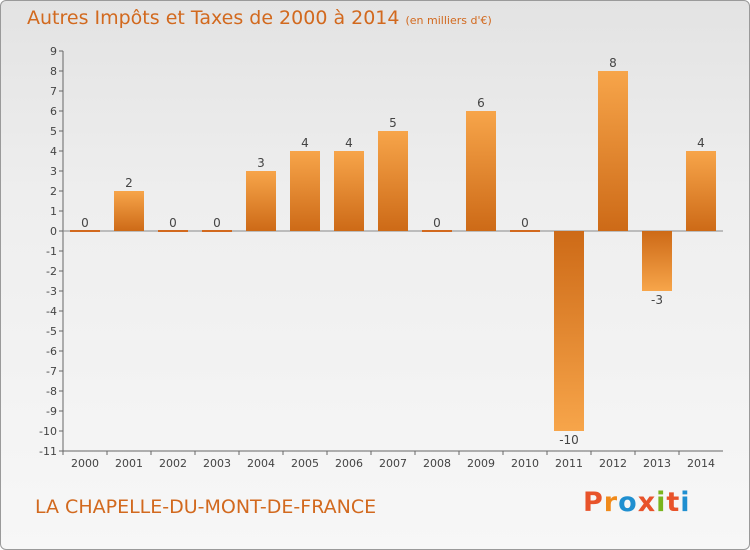  I want to click on data-label: -10, so click(569, 440).